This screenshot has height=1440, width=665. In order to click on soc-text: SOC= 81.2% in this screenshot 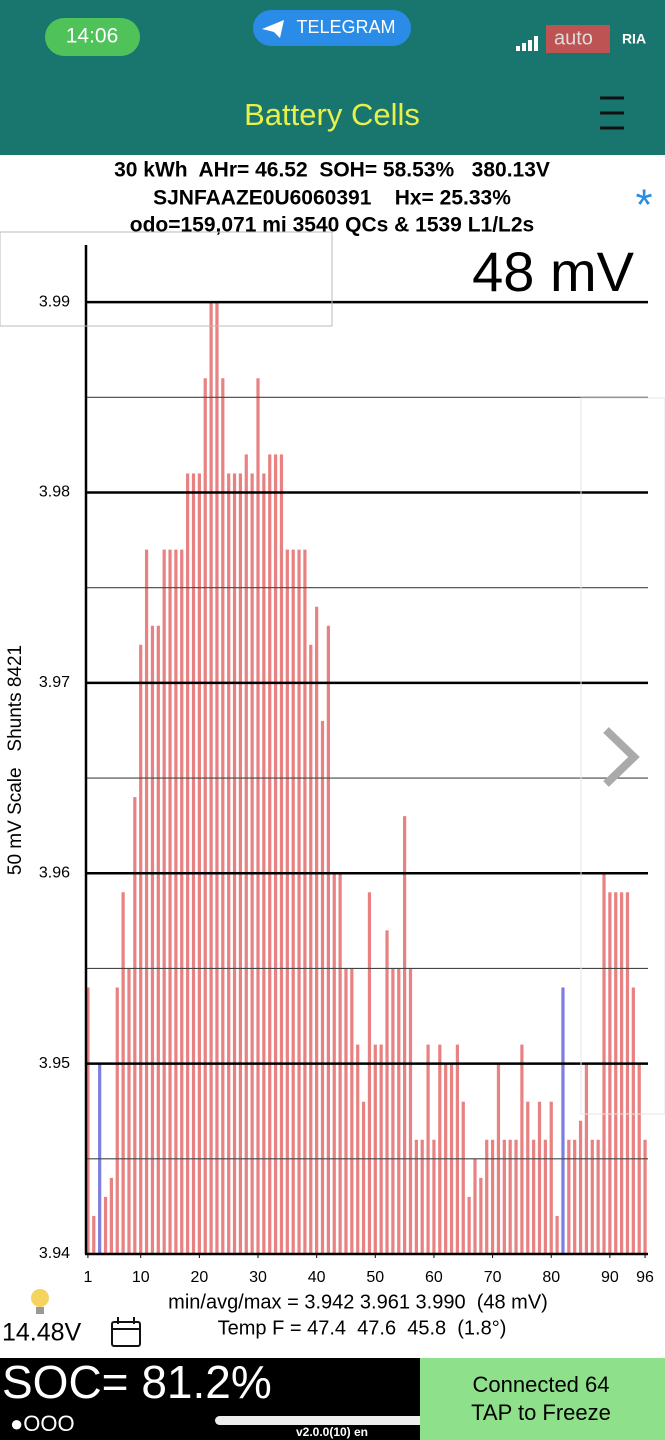, I will do `click(137, 1382)`.